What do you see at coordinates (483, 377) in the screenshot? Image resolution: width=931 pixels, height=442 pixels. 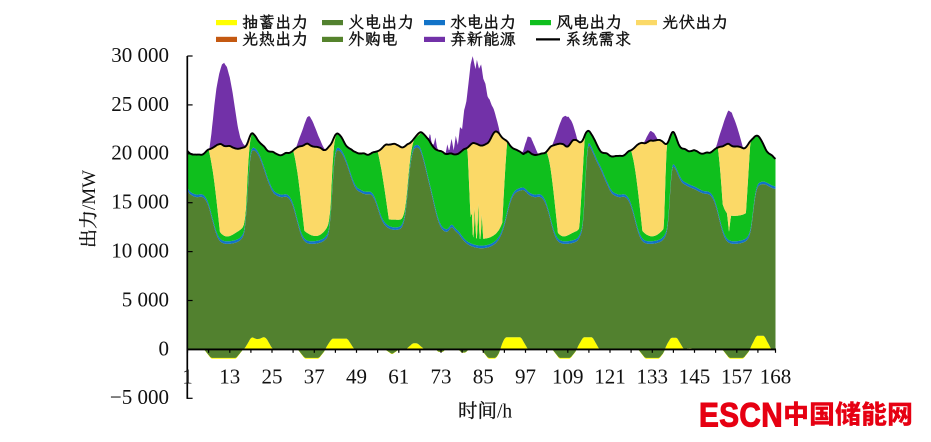 I see `svg-text: 85` at bounding box center [483, 377].